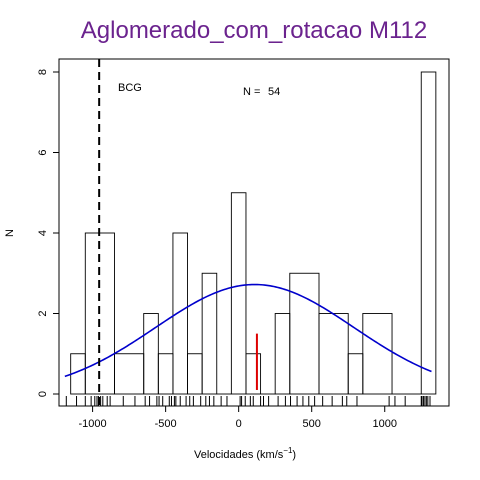  Describe the element at coordinates (251, 92) in the screenshot. I see `n-count-label: N =` at that location.